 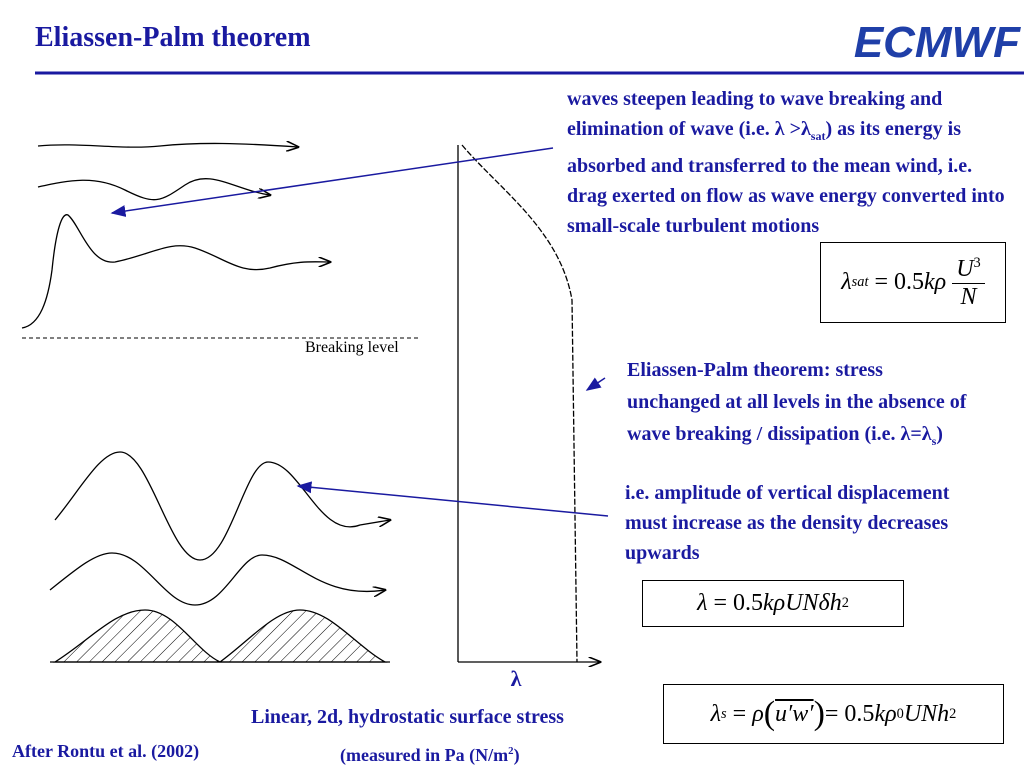 What do you see at coordinates (977, 262) in the screenshot?
I see `formula-part: 3` at bounding box center [977, 262].